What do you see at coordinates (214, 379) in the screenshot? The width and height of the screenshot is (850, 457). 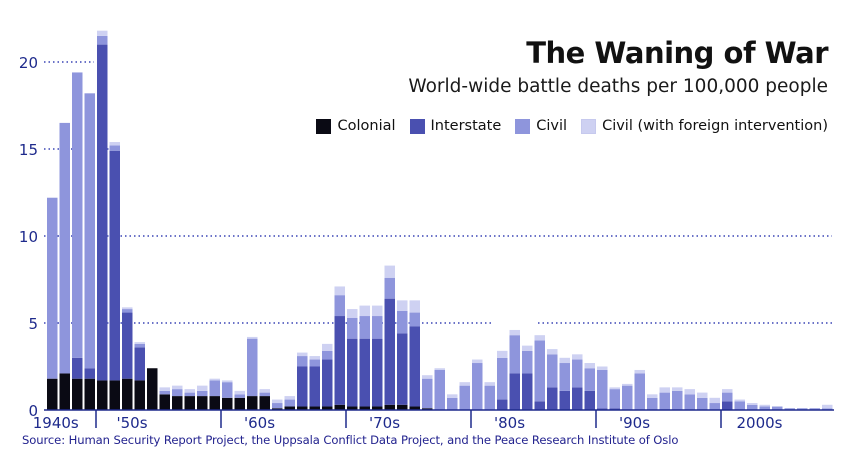 I see `bar-1959-civil-with-foreign-intervention-` at bounding box center [214, 379].